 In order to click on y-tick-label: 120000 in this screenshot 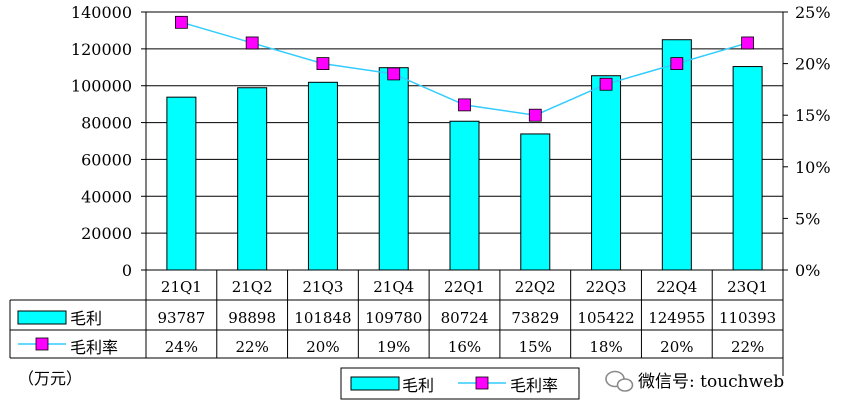, I will do `click(101, 49)`.